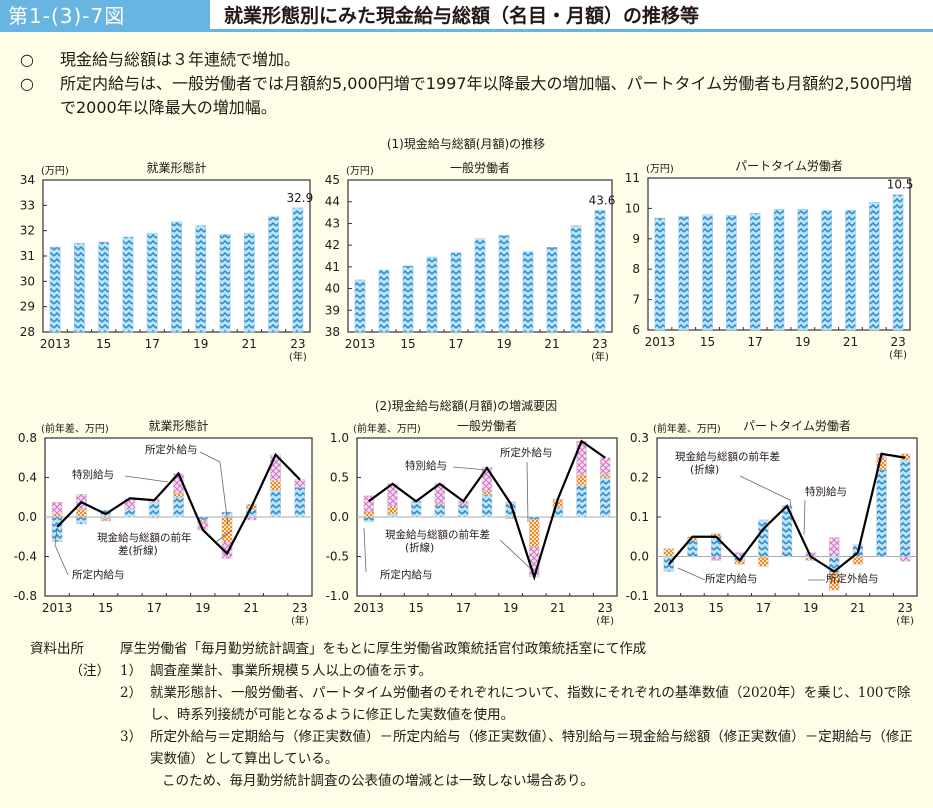 The width and height of the screenshot is (933, 808). I want to click on annotation-label: 所定外給与, so click(526, 452).